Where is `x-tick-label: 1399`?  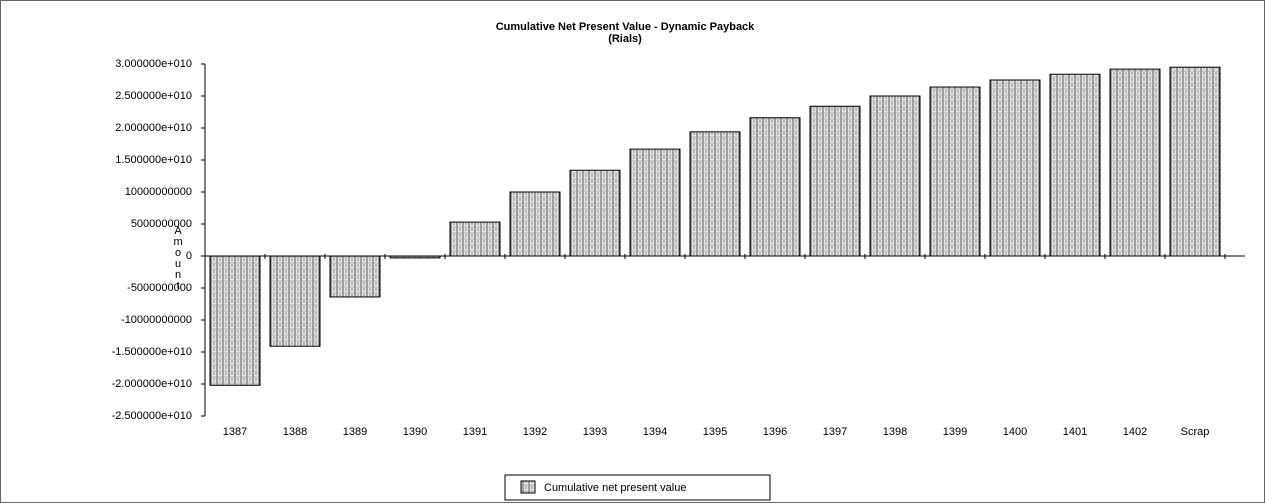
x-tick-label: 1399 is located at coordinates (955, 432).